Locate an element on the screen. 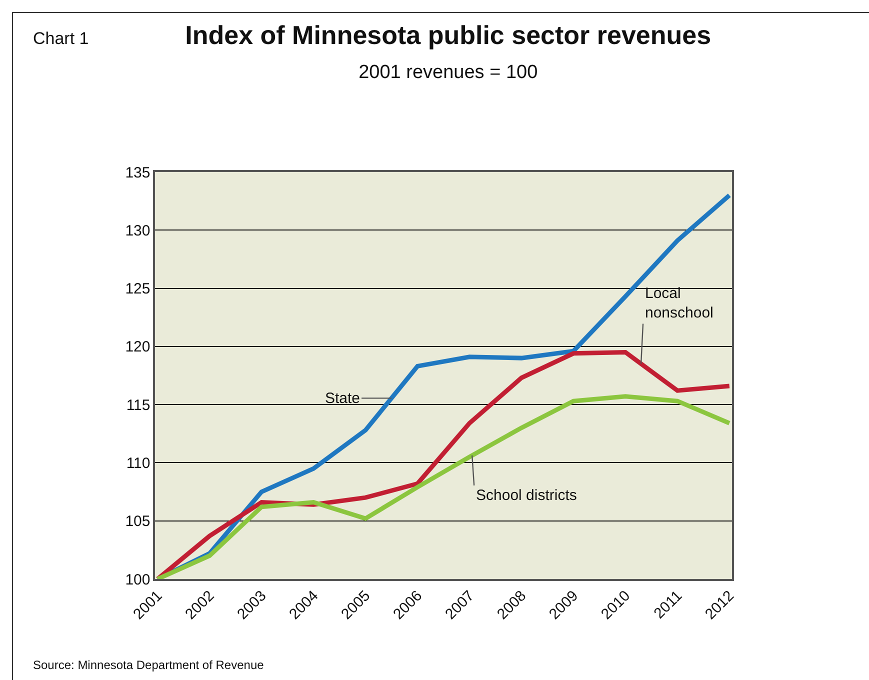 The image size is (869, 680). source-note: Source: Minnesota Department of Revenue is located at coordinates (148, 665).